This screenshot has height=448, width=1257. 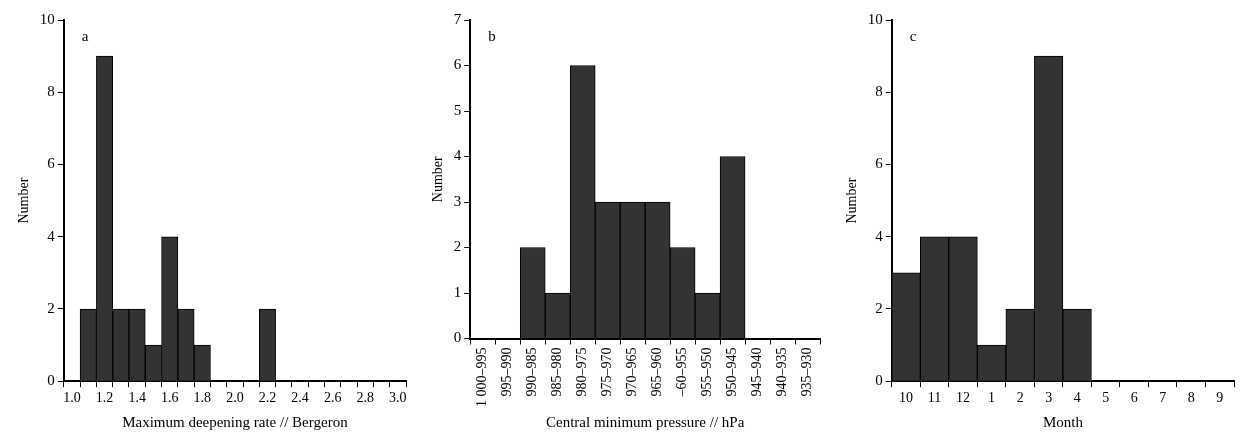 What do you see at coordinates (1191, 398) in the screenshot?
I see `x-tick-label: 8` at bounding box center [1191, 398].